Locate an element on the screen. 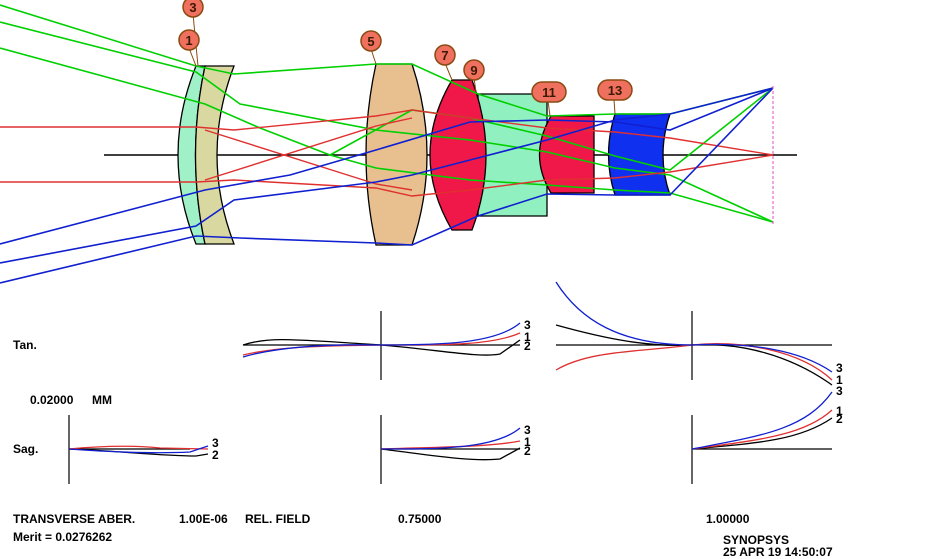  surface-badge-text: 5 is located at coordinates (370, 41).